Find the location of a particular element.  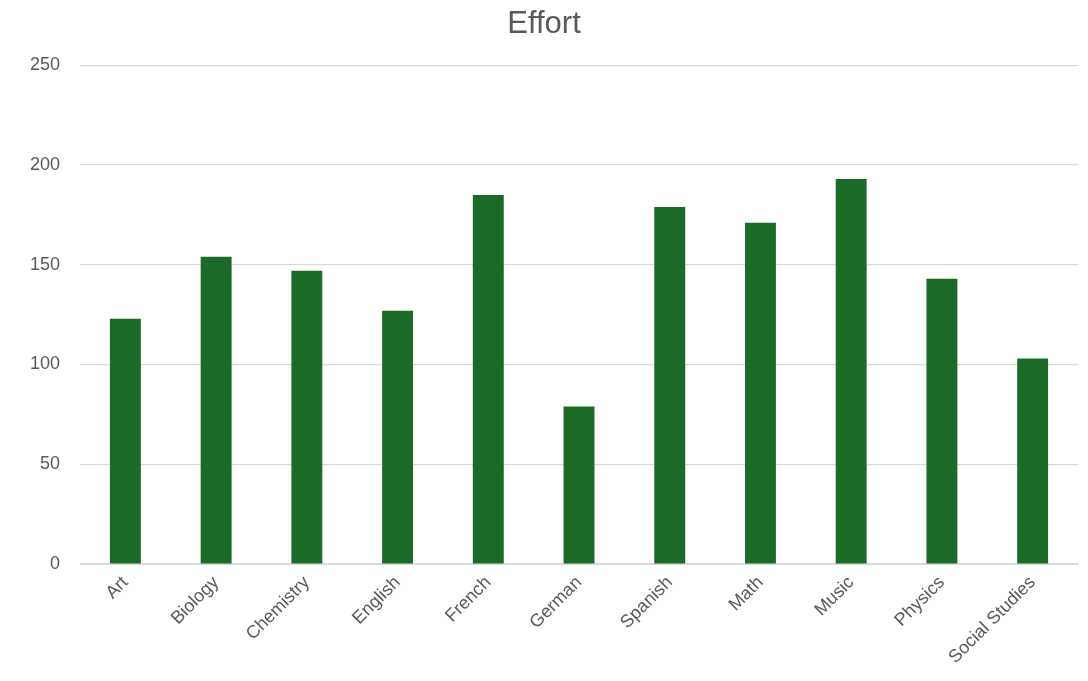

chart-title: Effort is located at coordinates (544, 23).